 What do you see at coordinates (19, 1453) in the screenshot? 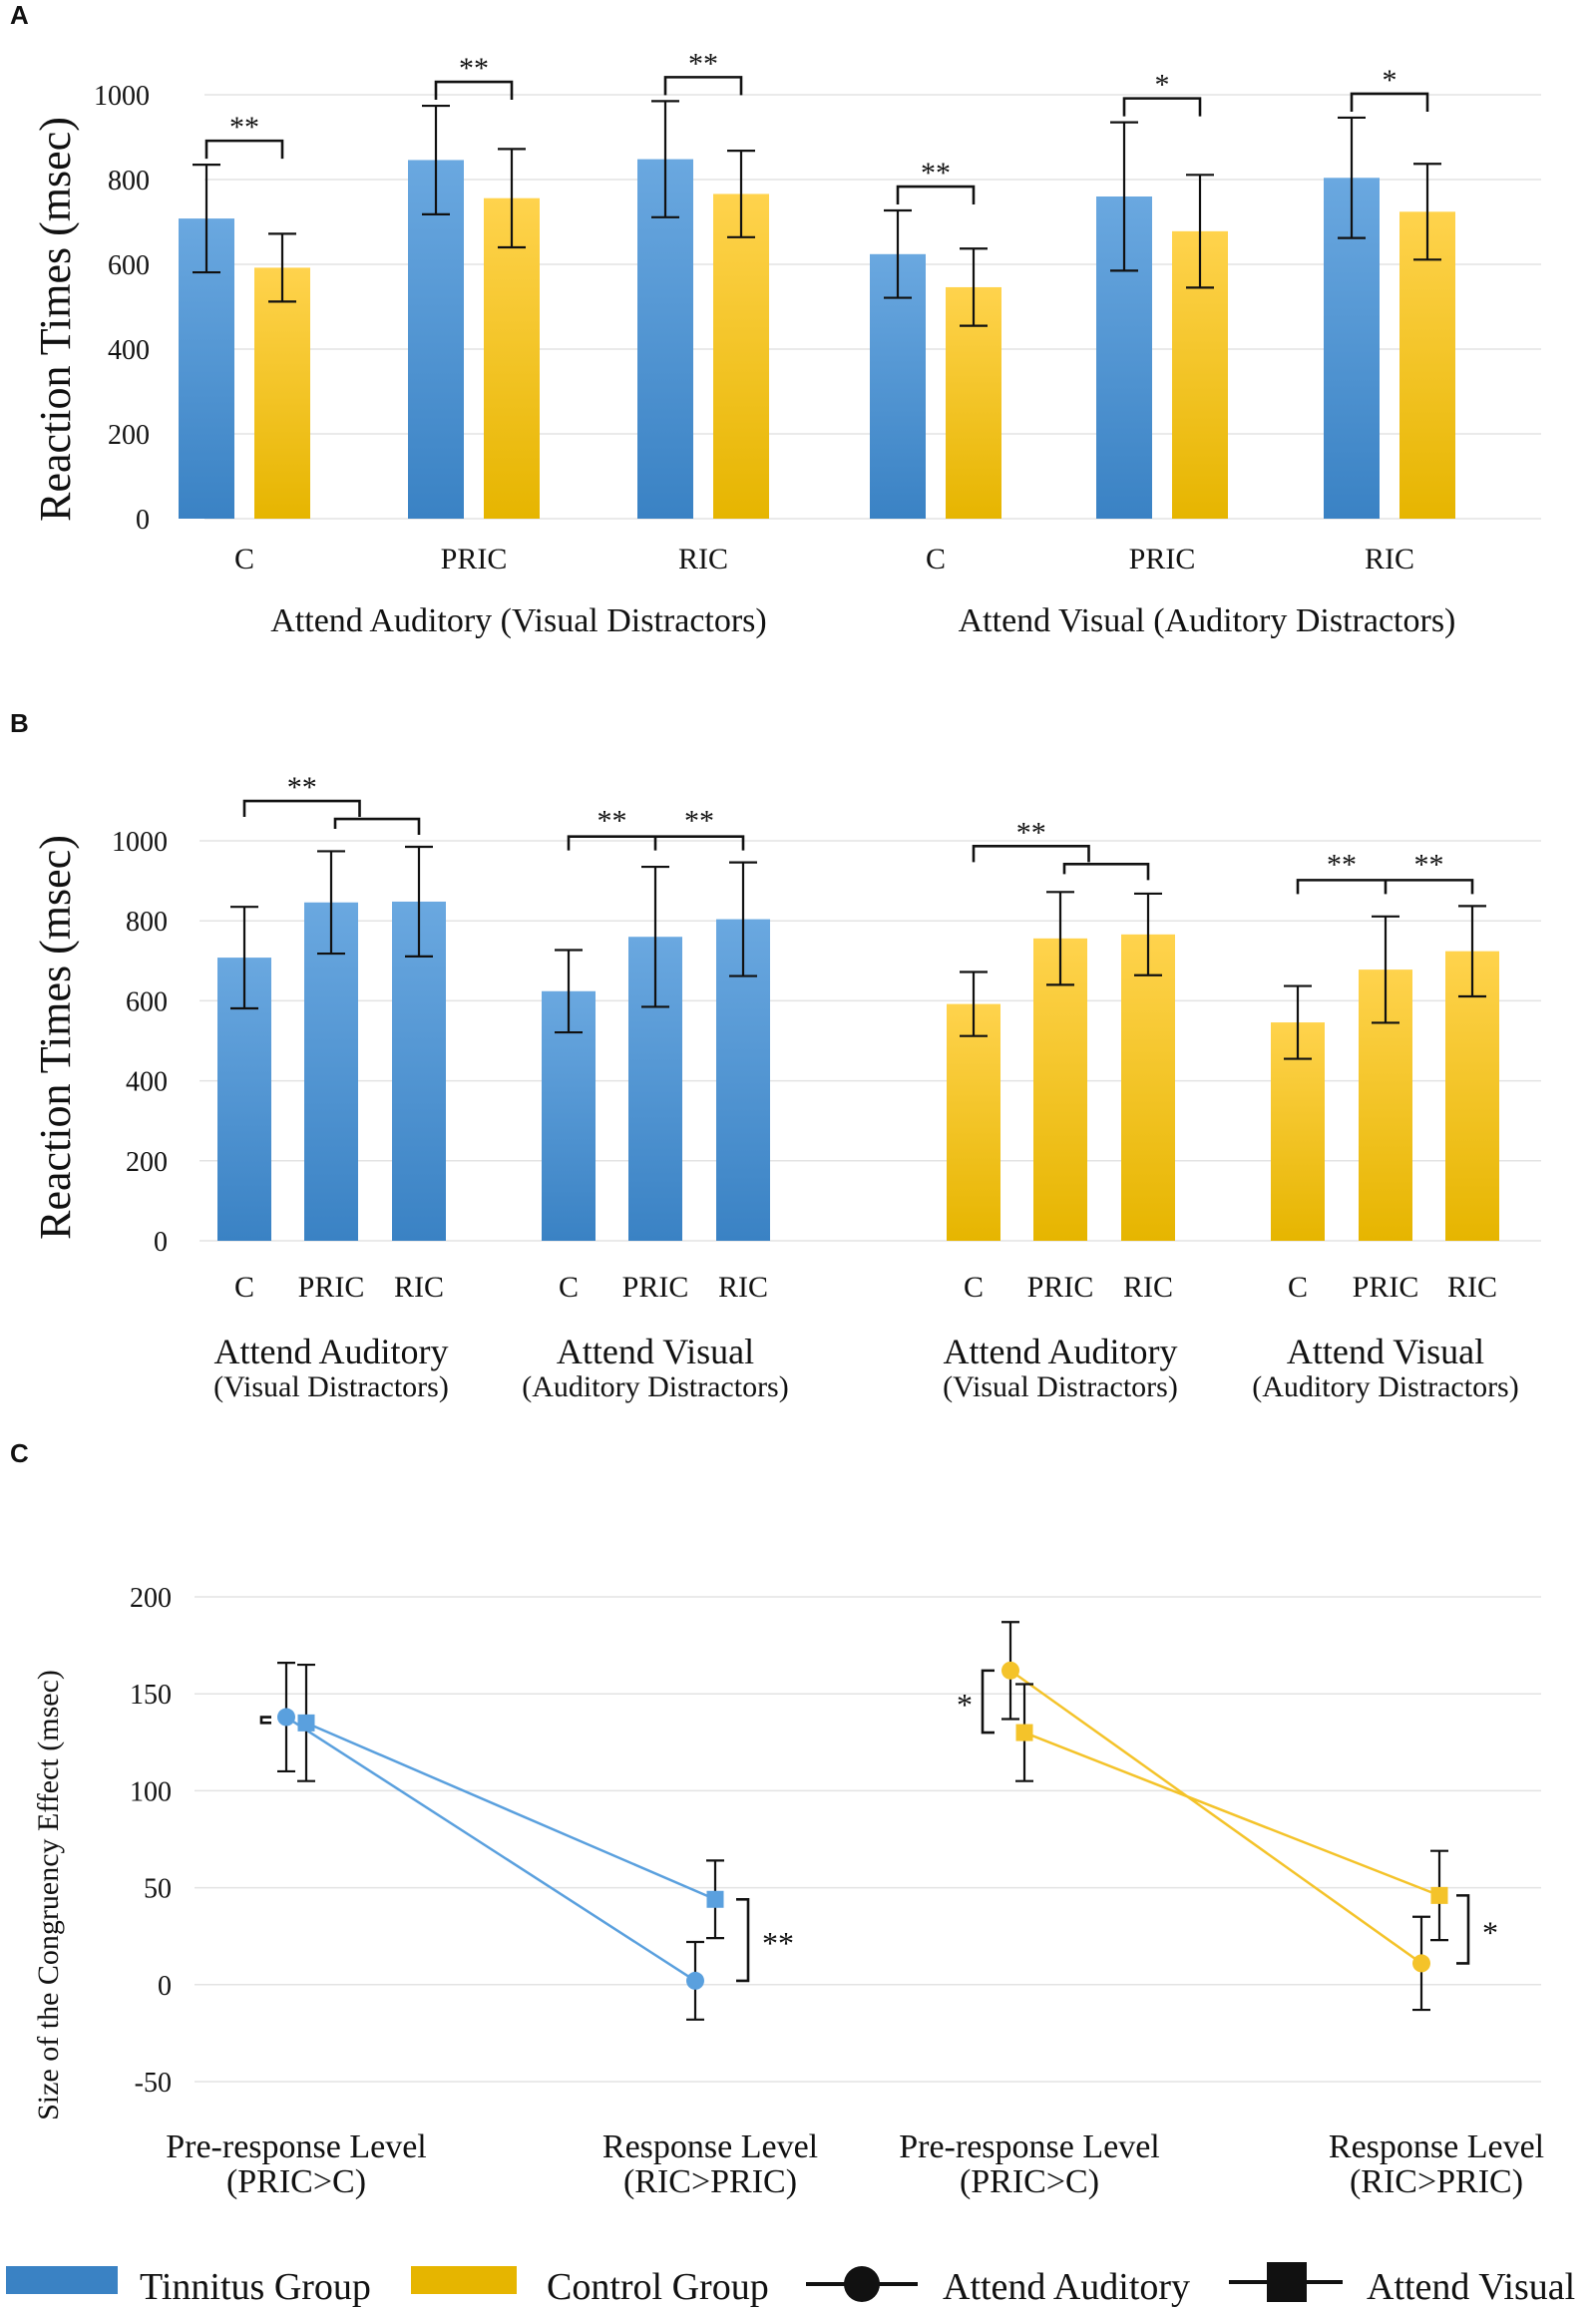
I see `panel-label-c: C` at bounding box center [19, 1453].